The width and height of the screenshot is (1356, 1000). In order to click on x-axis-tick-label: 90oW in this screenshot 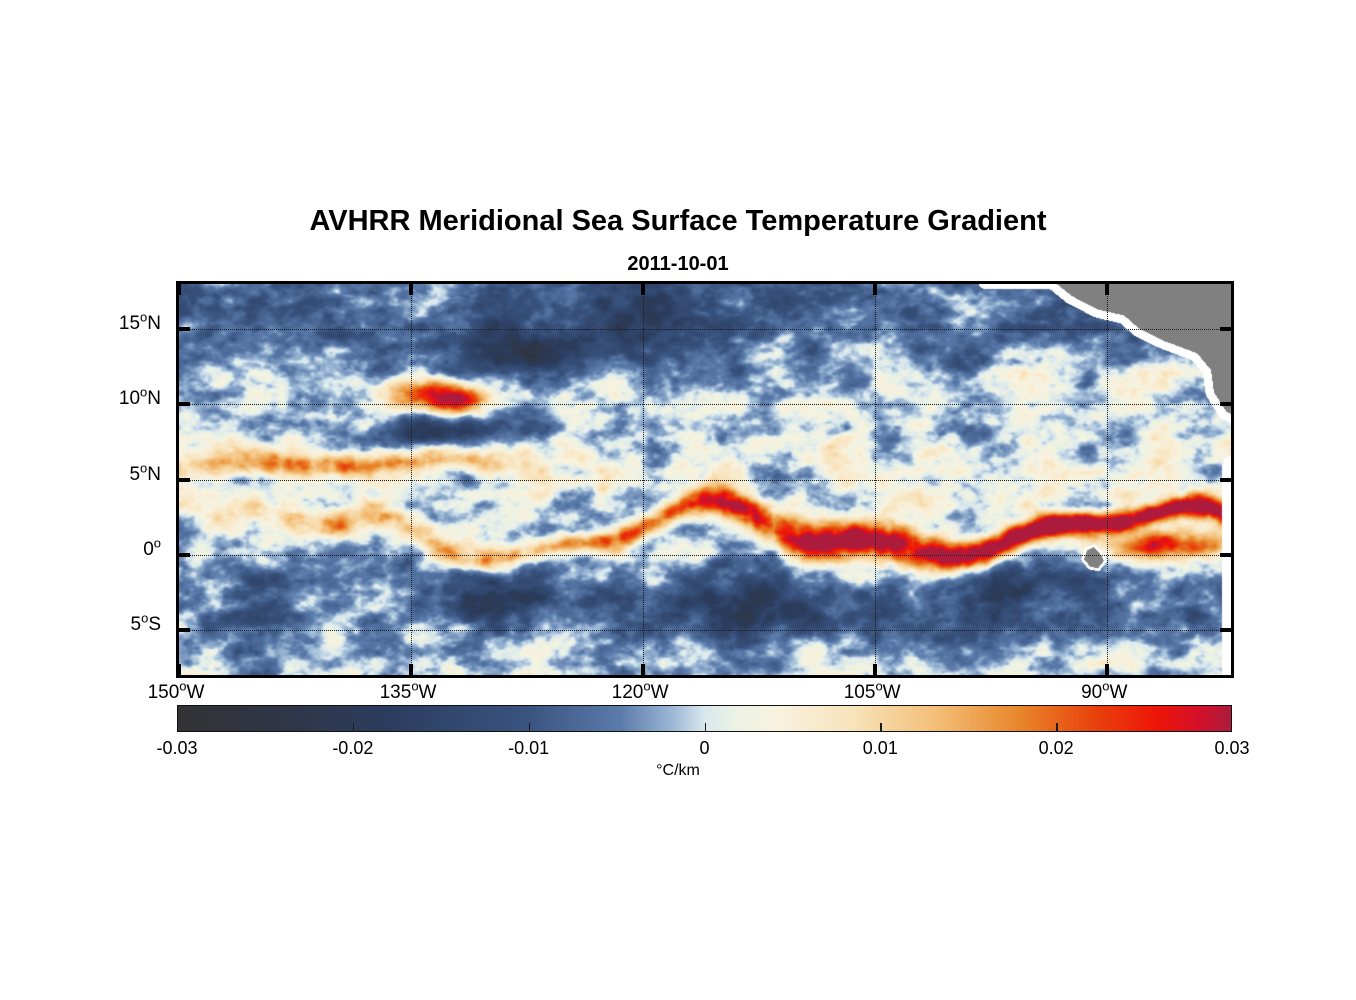, I will do `click(1104, 690)`.